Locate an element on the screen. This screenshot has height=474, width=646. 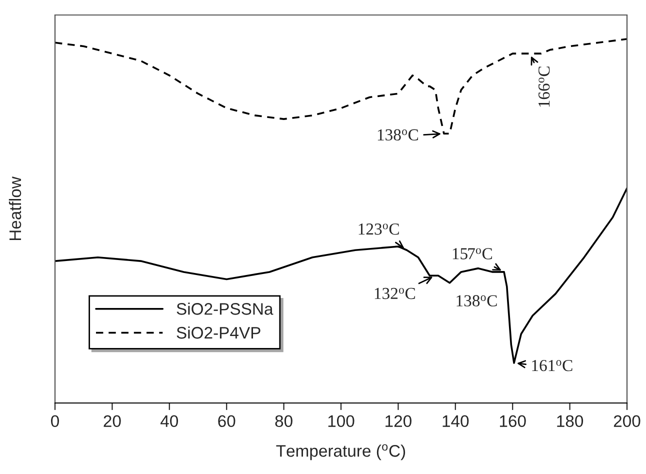
annotation: 123$^{o}$C is located at coordinates (378, 229).